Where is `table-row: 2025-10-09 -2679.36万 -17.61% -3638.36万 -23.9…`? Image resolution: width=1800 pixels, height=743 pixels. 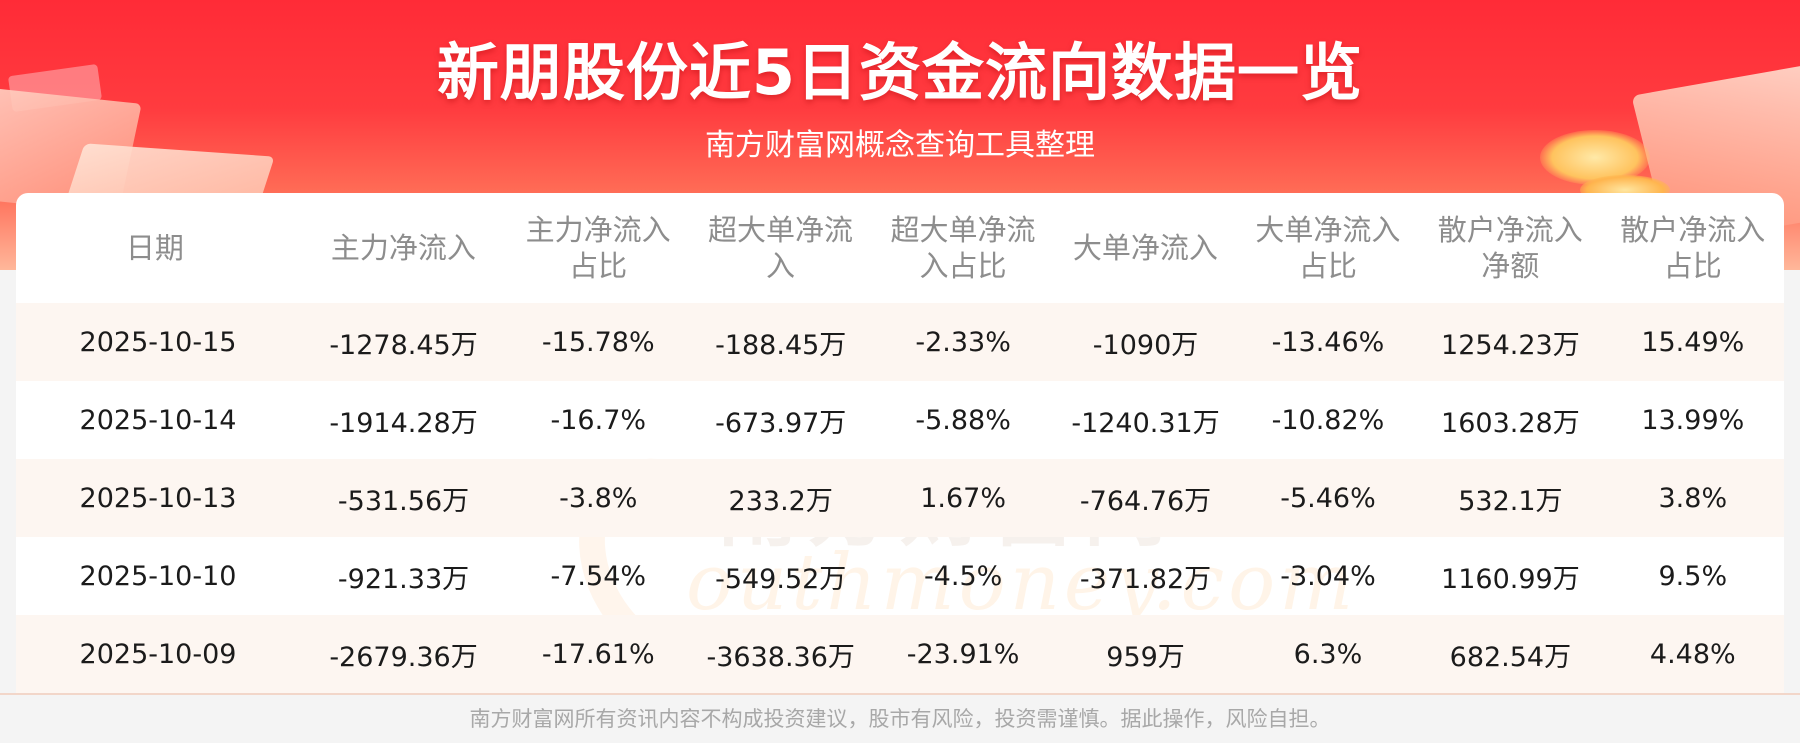 table-row: 2025-10-09 -2679.36万 -17.61% -3638.36万 -23.9… is located at coordinates (900, 654).